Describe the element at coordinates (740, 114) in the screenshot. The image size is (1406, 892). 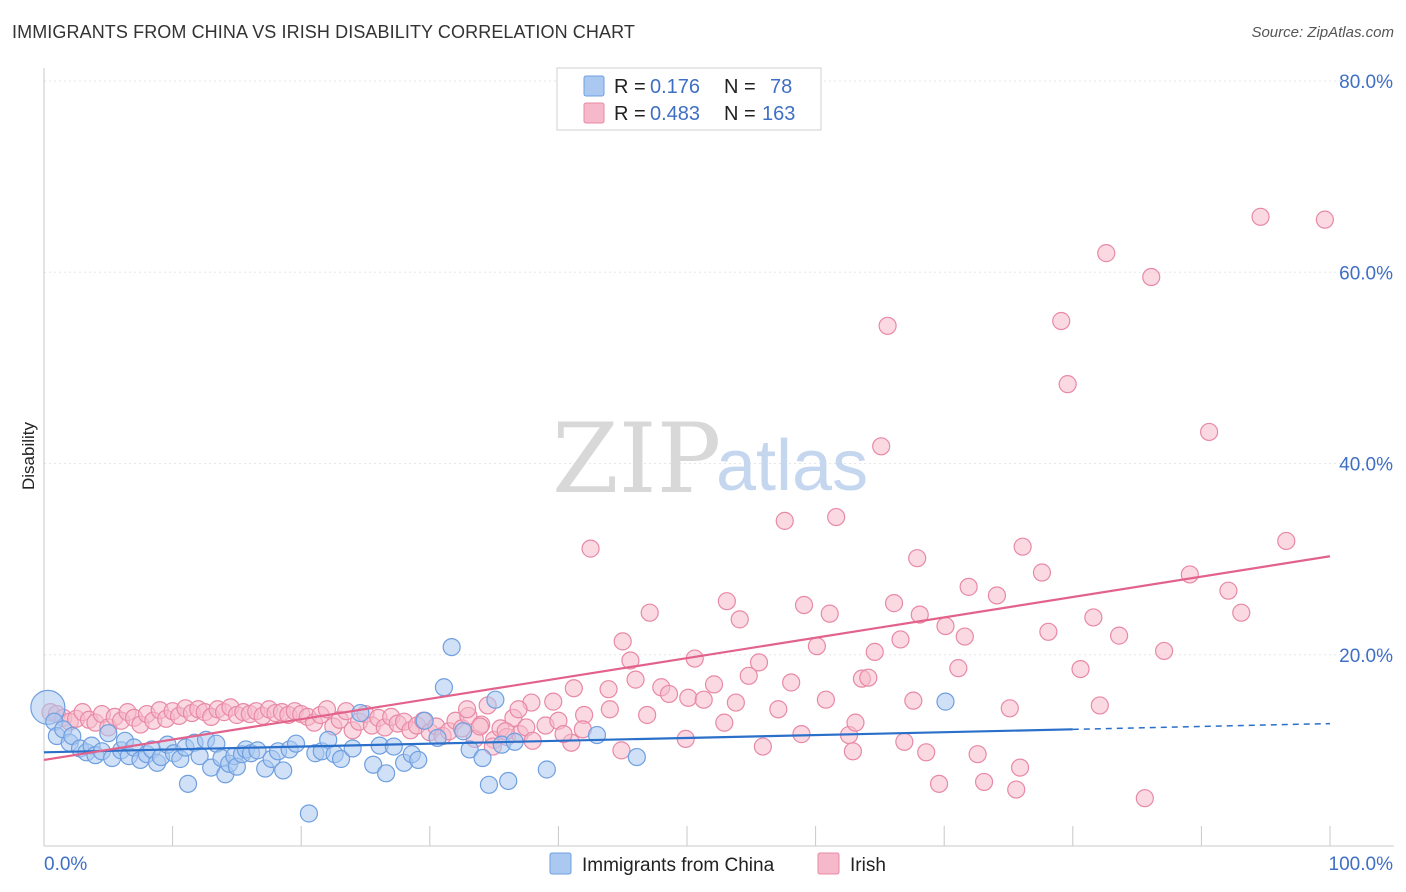
I see `legend-n-label-irish: N =` at that location.